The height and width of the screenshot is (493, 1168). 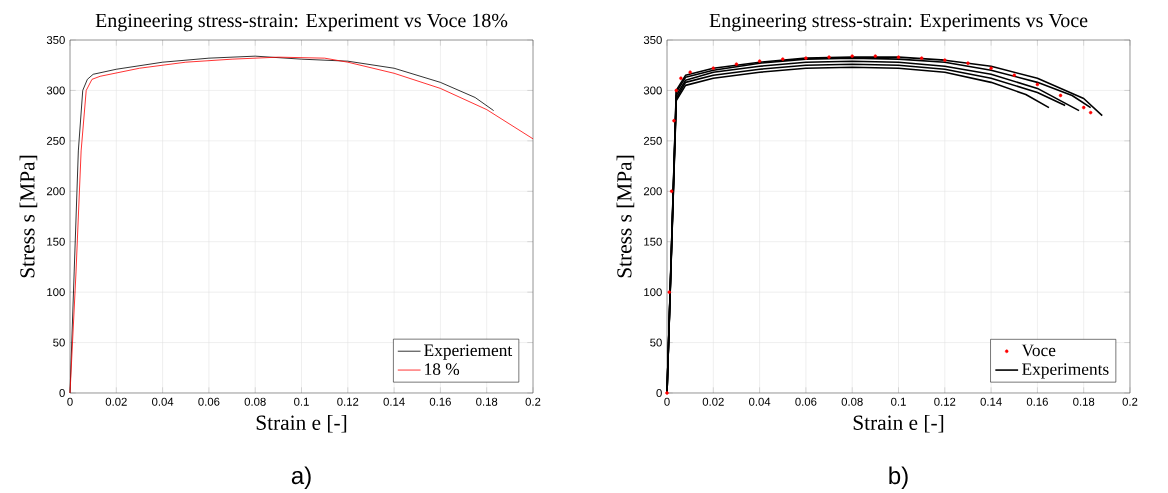 What do you see at coordinates (898, 477) in the screenshot?
I see `text: b)` at bounding box center [898, 477].